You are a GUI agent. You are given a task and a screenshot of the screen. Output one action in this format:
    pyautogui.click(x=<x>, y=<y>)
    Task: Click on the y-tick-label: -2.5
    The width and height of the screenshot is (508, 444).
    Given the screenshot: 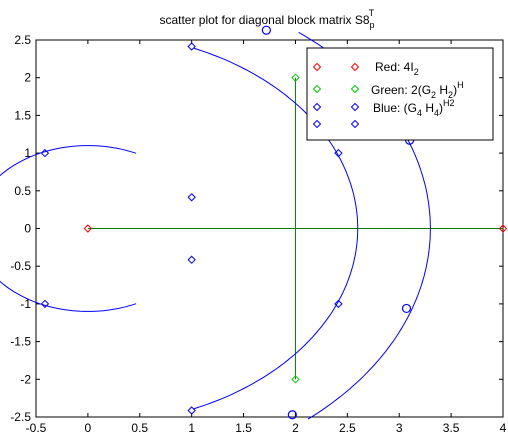 What is the action you would take?
    pyautogui.click(x=20, y=417)
    